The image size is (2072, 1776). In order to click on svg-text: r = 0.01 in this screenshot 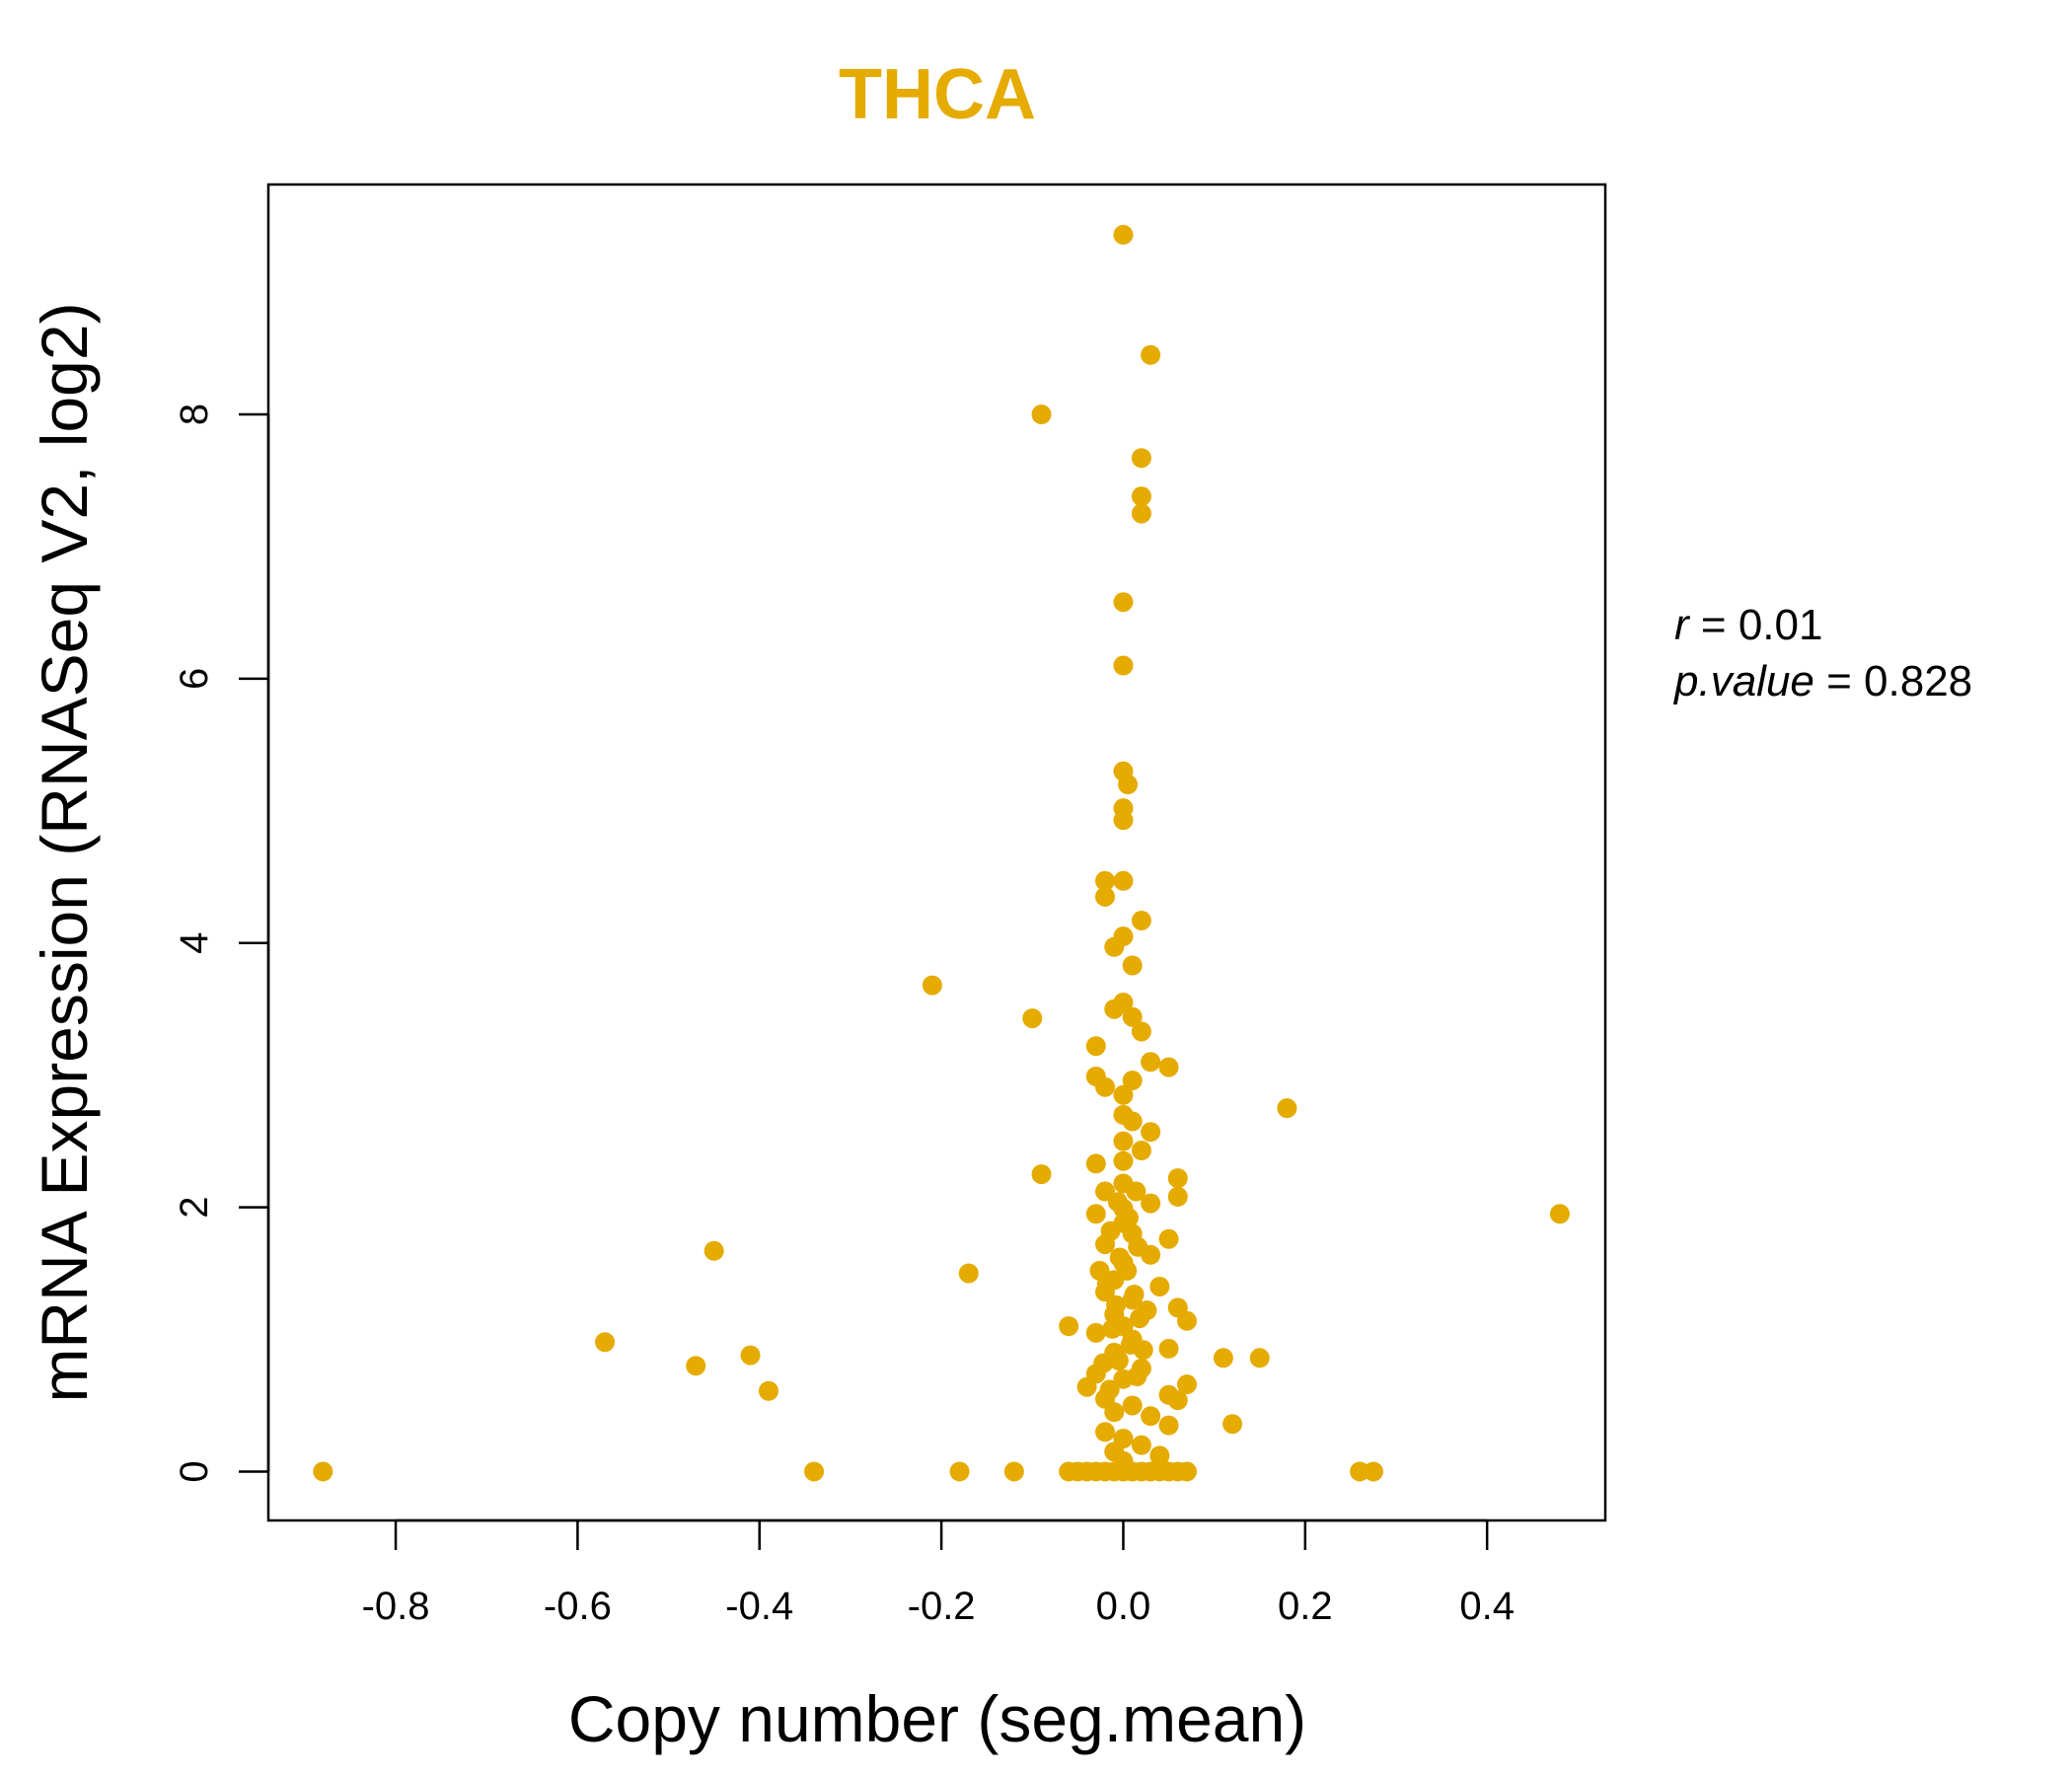, I will do `click(1748, 625)`.